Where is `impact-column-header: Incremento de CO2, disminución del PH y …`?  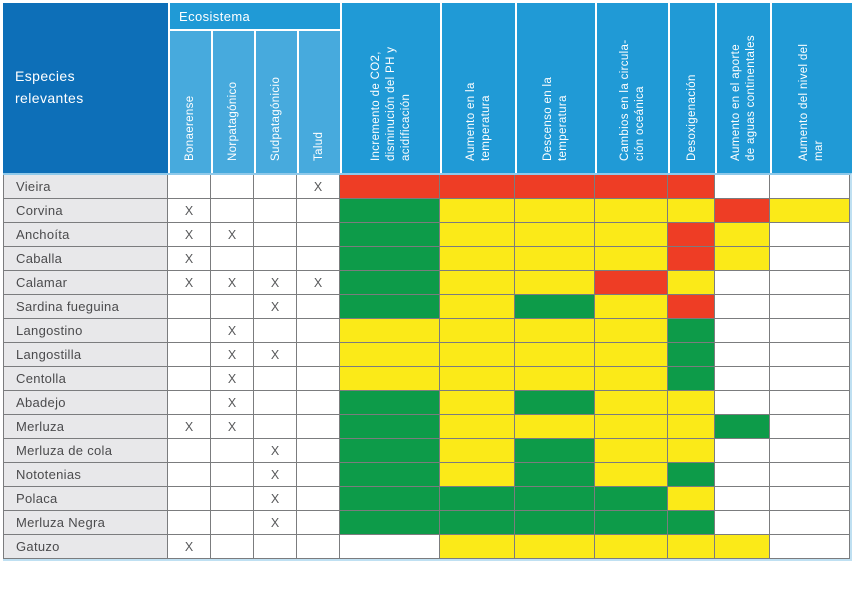 impact-column-header: Incremento de CO2, disminución del PH y … is located at coordinates (391, 88).